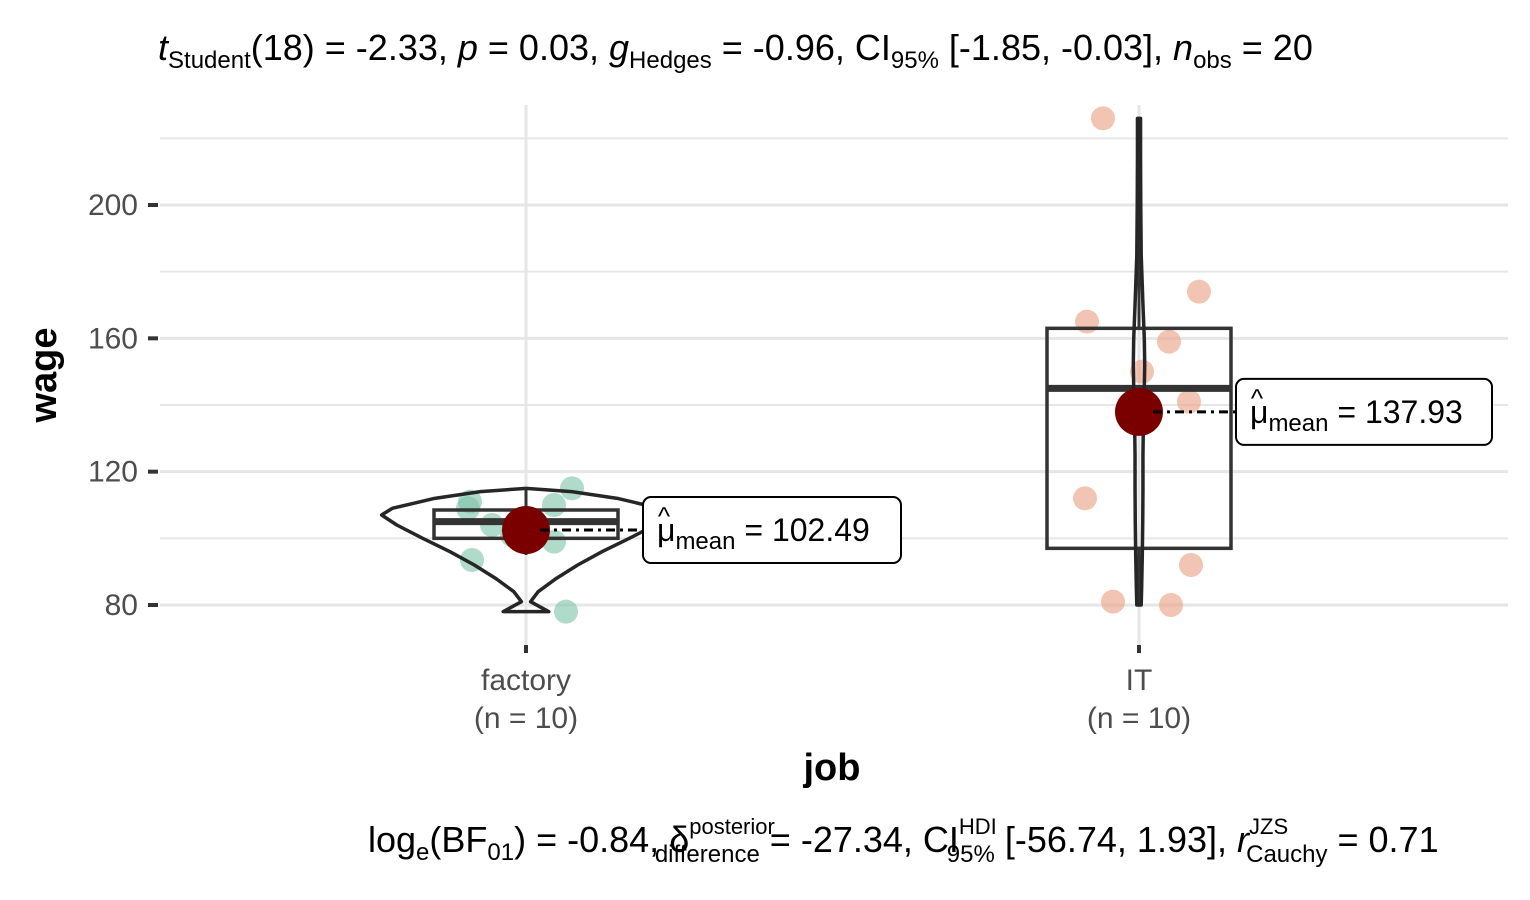 The image size is (1530, 900). What do you see at coordinates (1268, 826) in the screenshot?
I see `r-superscript: JZS` at bounding box center [1268, 826].